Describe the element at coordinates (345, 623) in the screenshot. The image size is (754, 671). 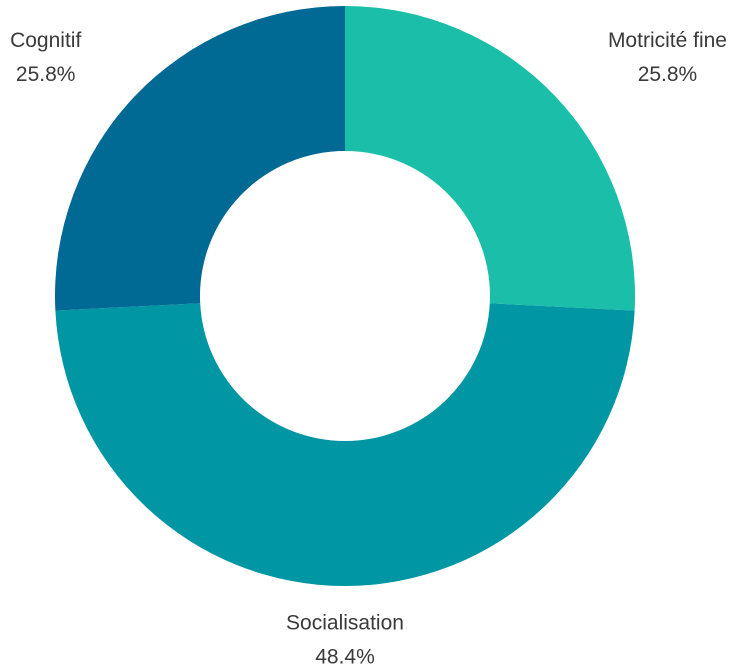
I see `slice-label: Socialisation` at that location.